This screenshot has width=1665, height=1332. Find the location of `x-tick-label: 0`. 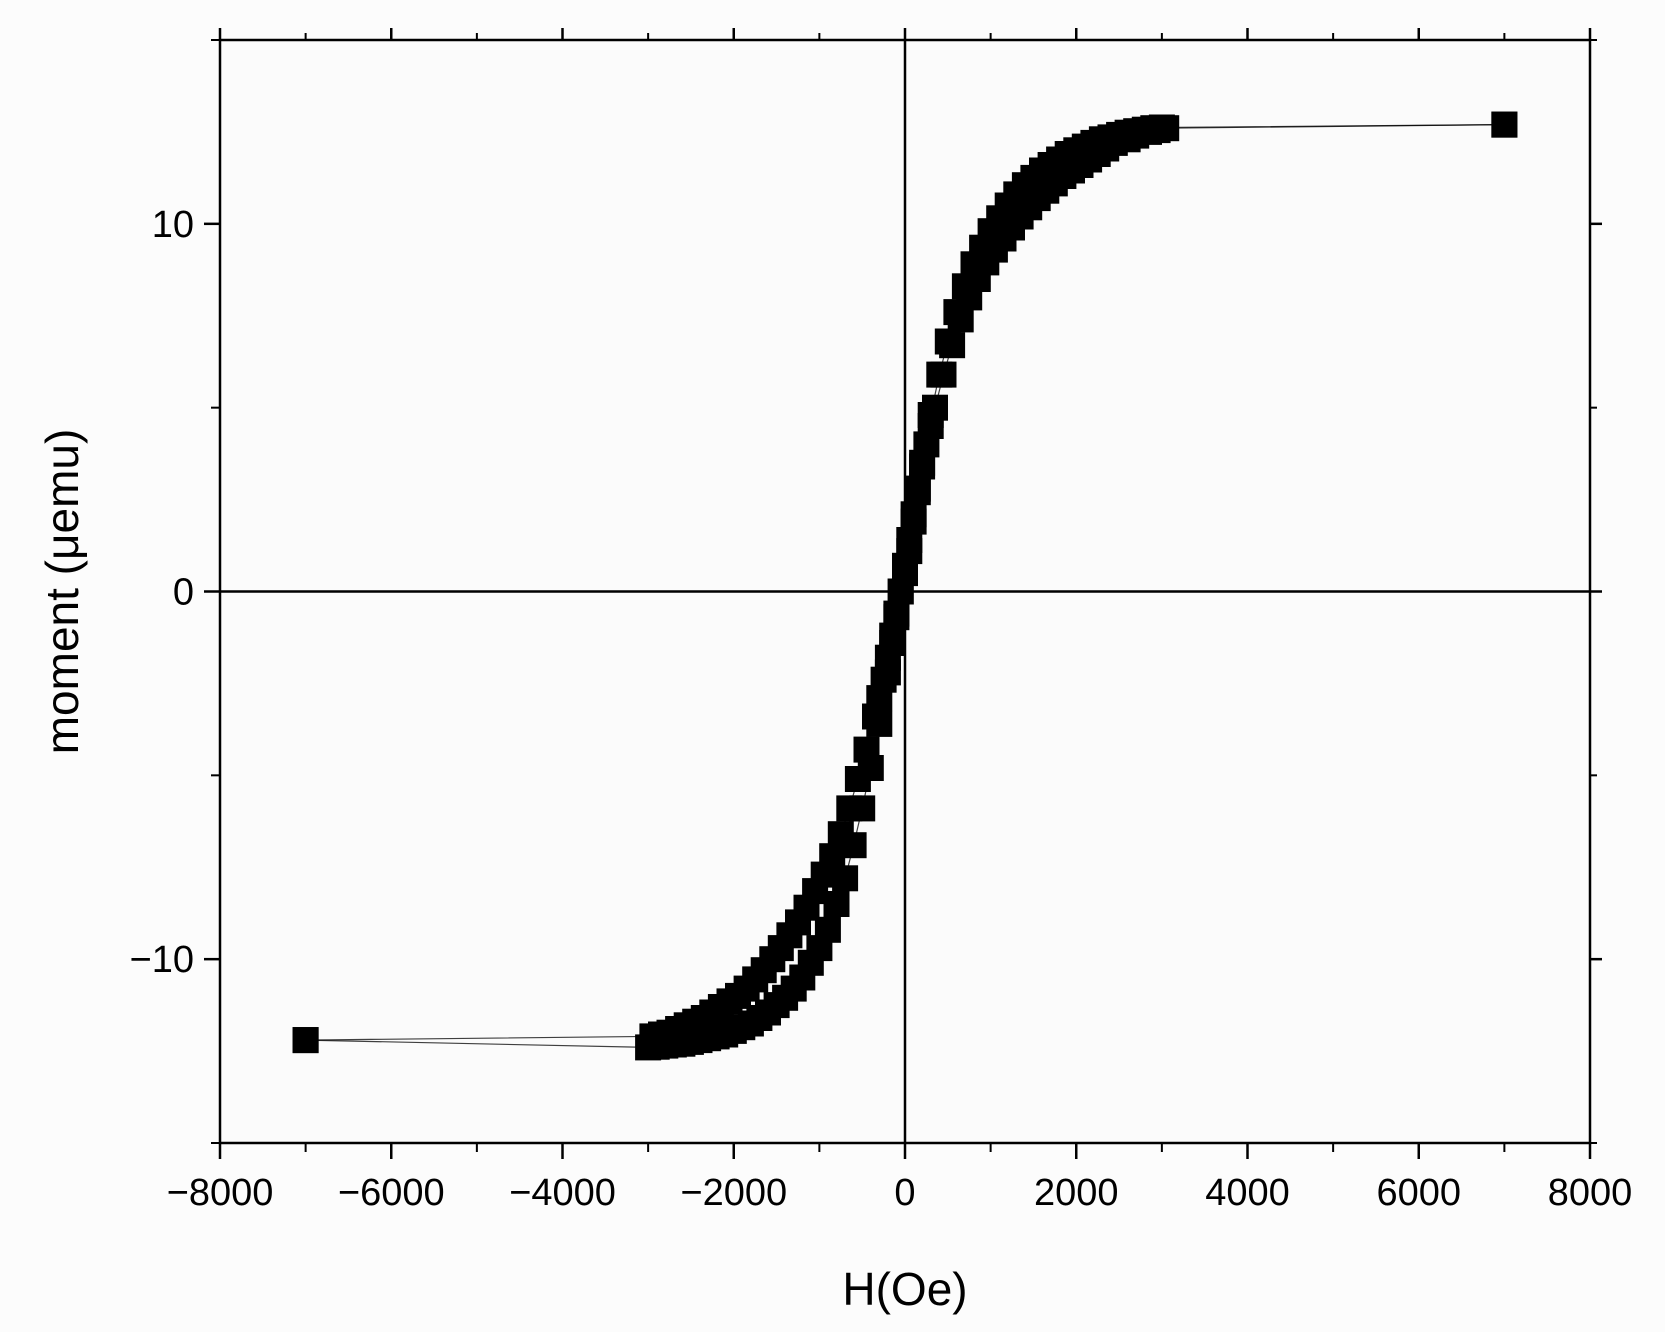

x-tick-label: 0 is located at coordinates (904, 1193).